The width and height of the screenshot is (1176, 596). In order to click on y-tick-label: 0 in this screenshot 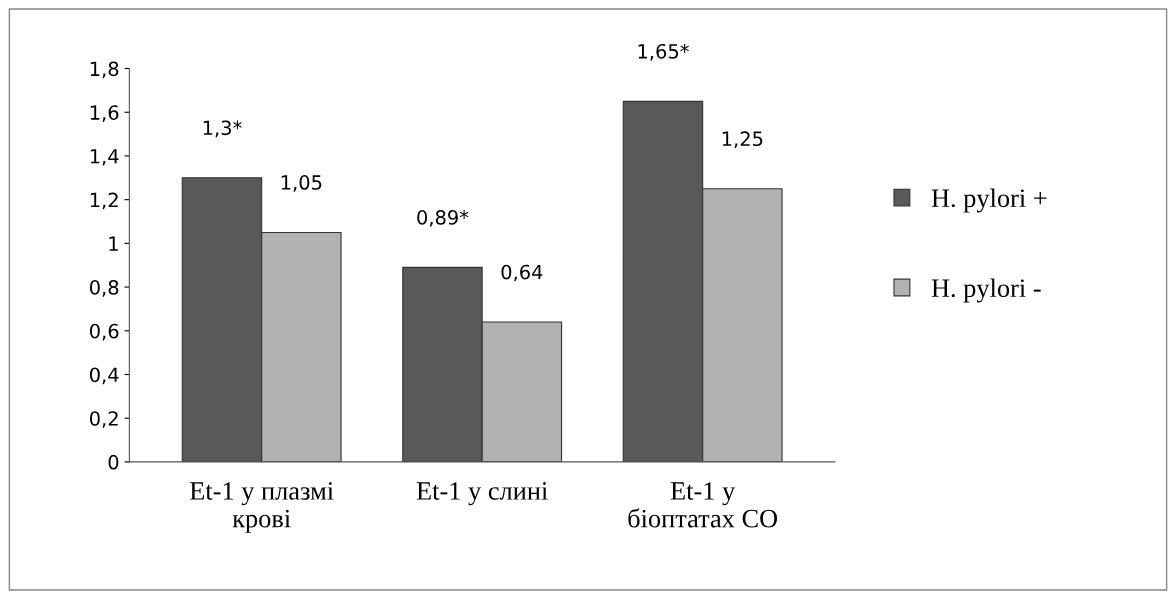, I will do `click(113, 462)`.